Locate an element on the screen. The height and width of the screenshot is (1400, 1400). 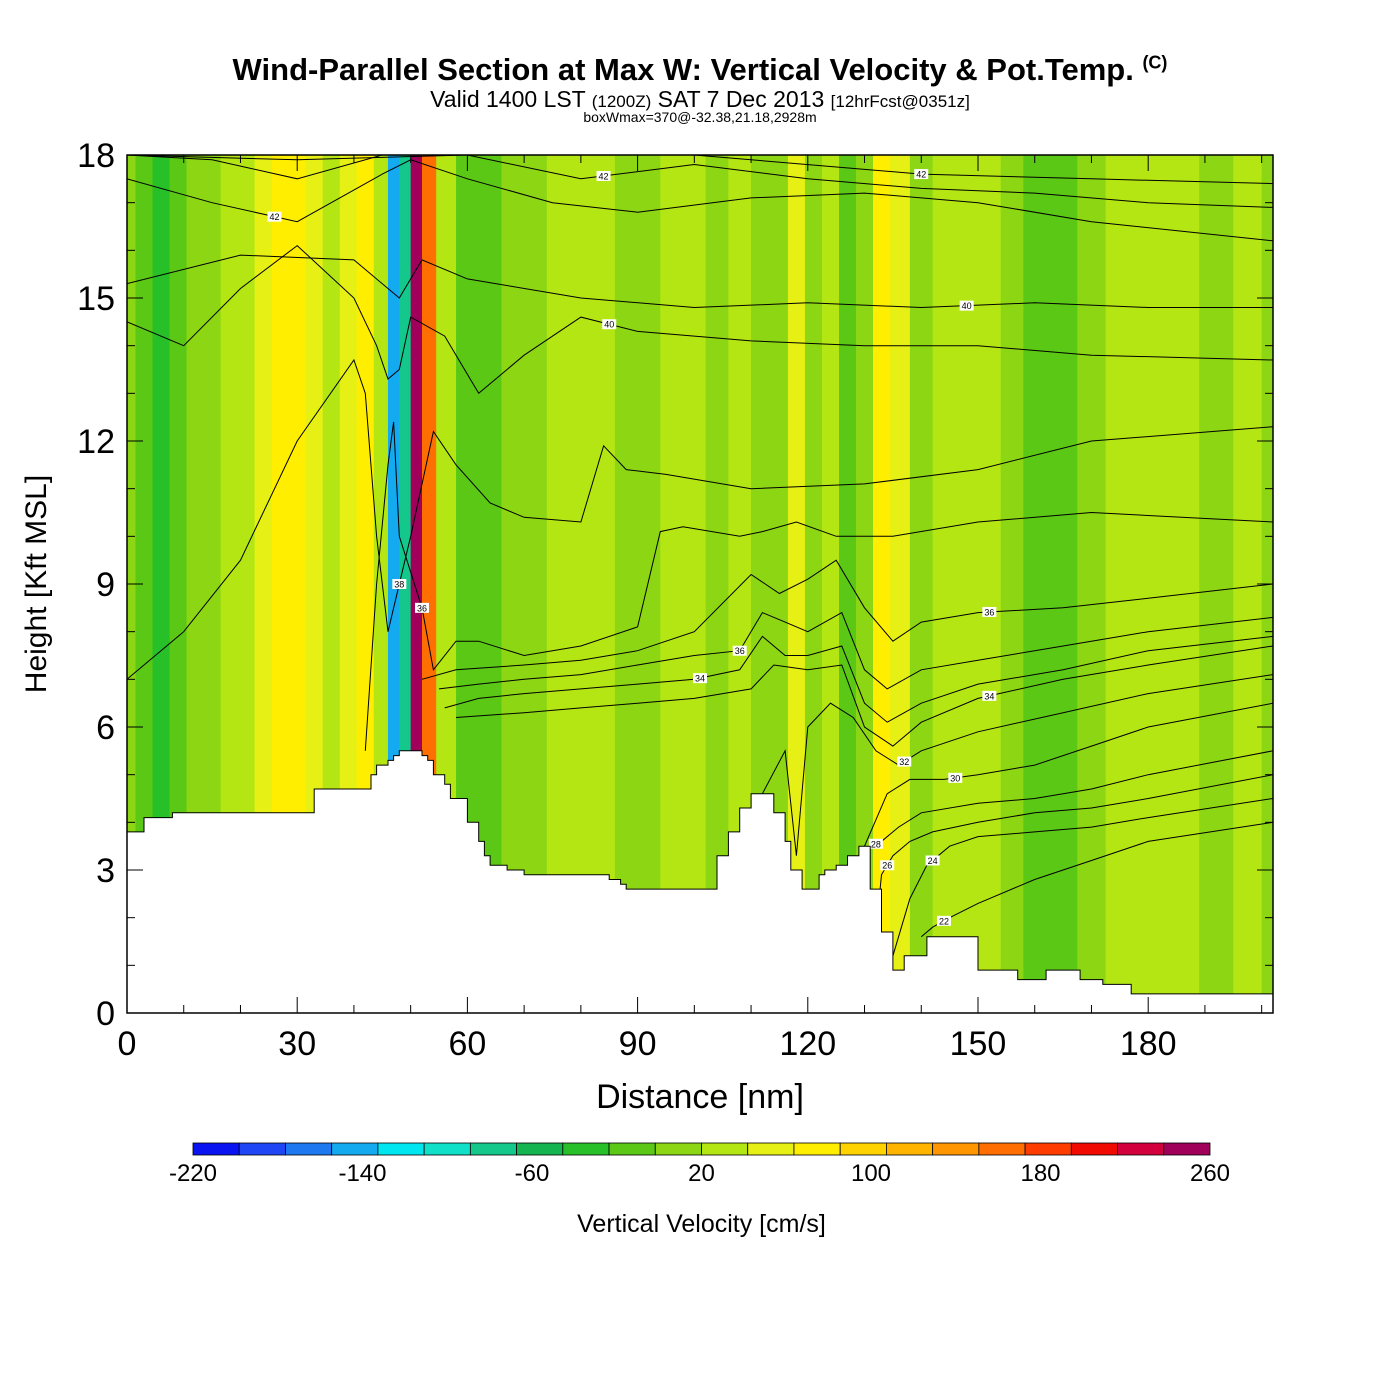
x-tick-label: 30 is located at coordinates (297, 1044).